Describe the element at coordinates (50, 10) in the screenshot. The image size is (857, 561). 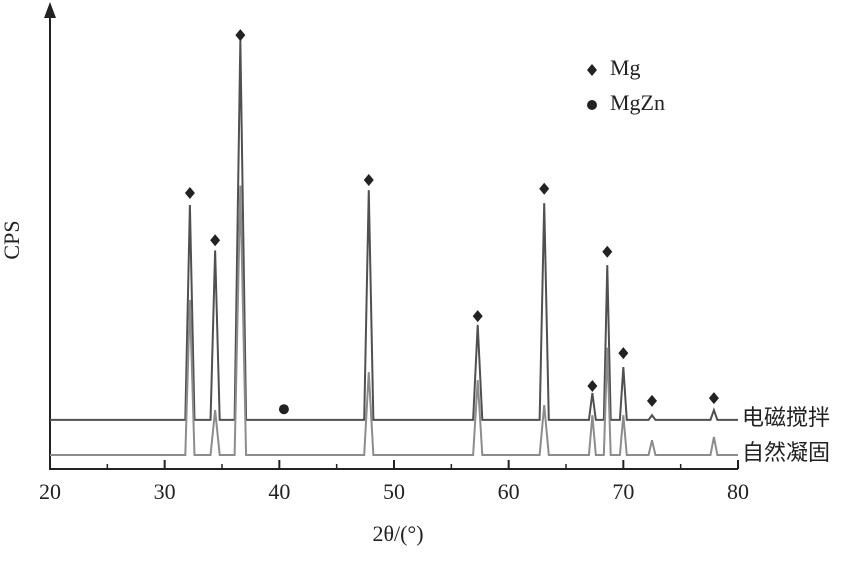
I see `y-axis-arrow` at that location.